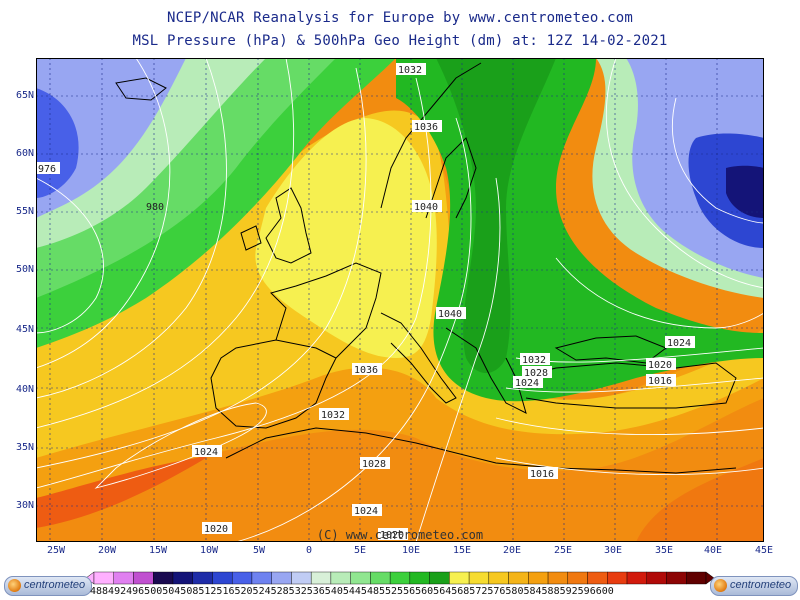 The image size is (800, 600). I want to click on lat-label: 45N, so click(24, 329).